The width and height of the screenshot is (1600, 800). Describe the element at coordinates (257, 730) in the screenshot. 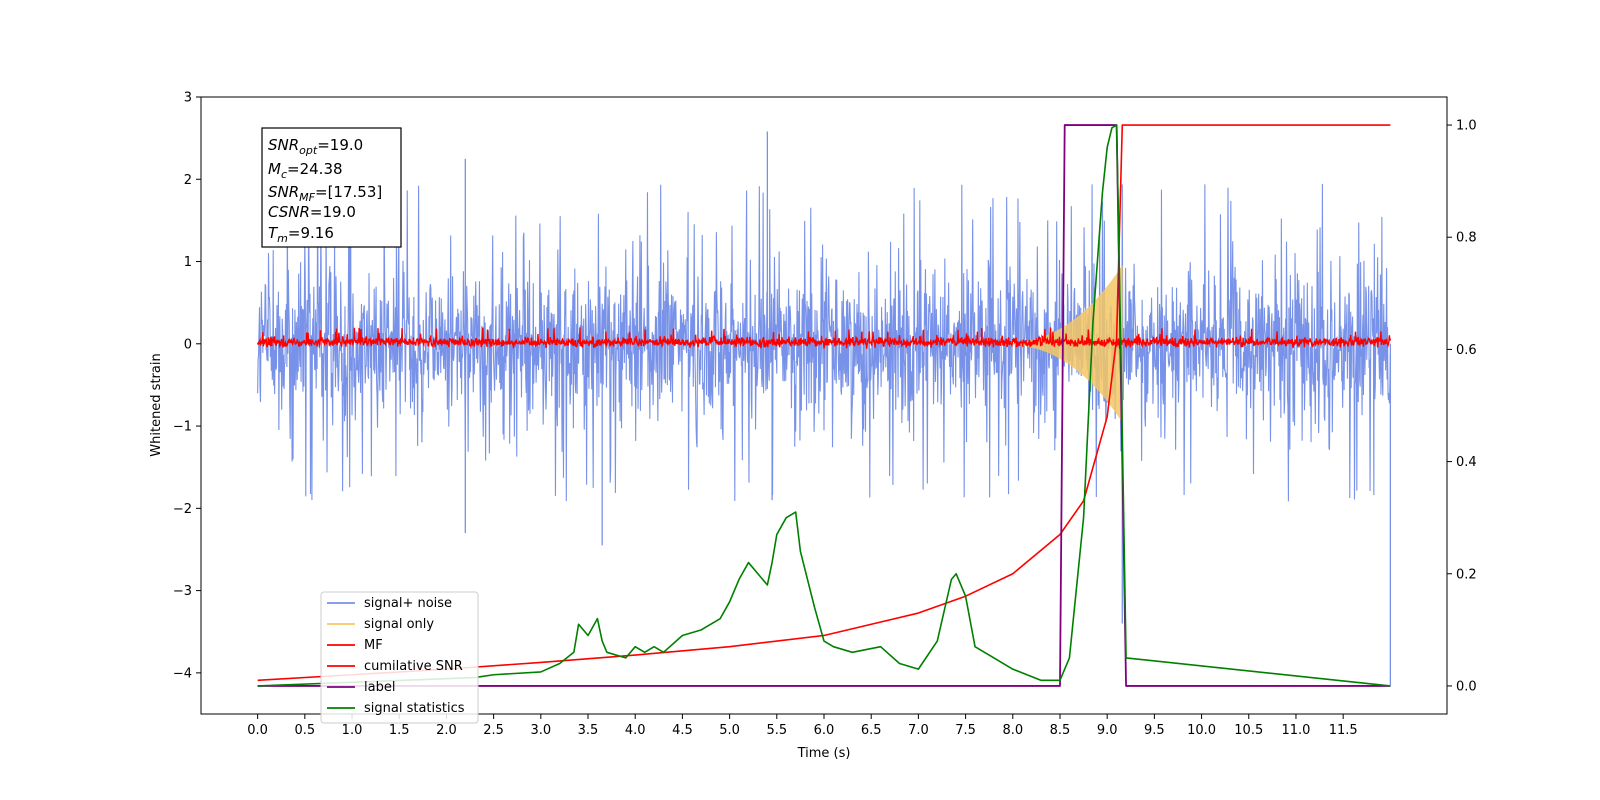

I see `x-tick-label: 0.0` at that location.